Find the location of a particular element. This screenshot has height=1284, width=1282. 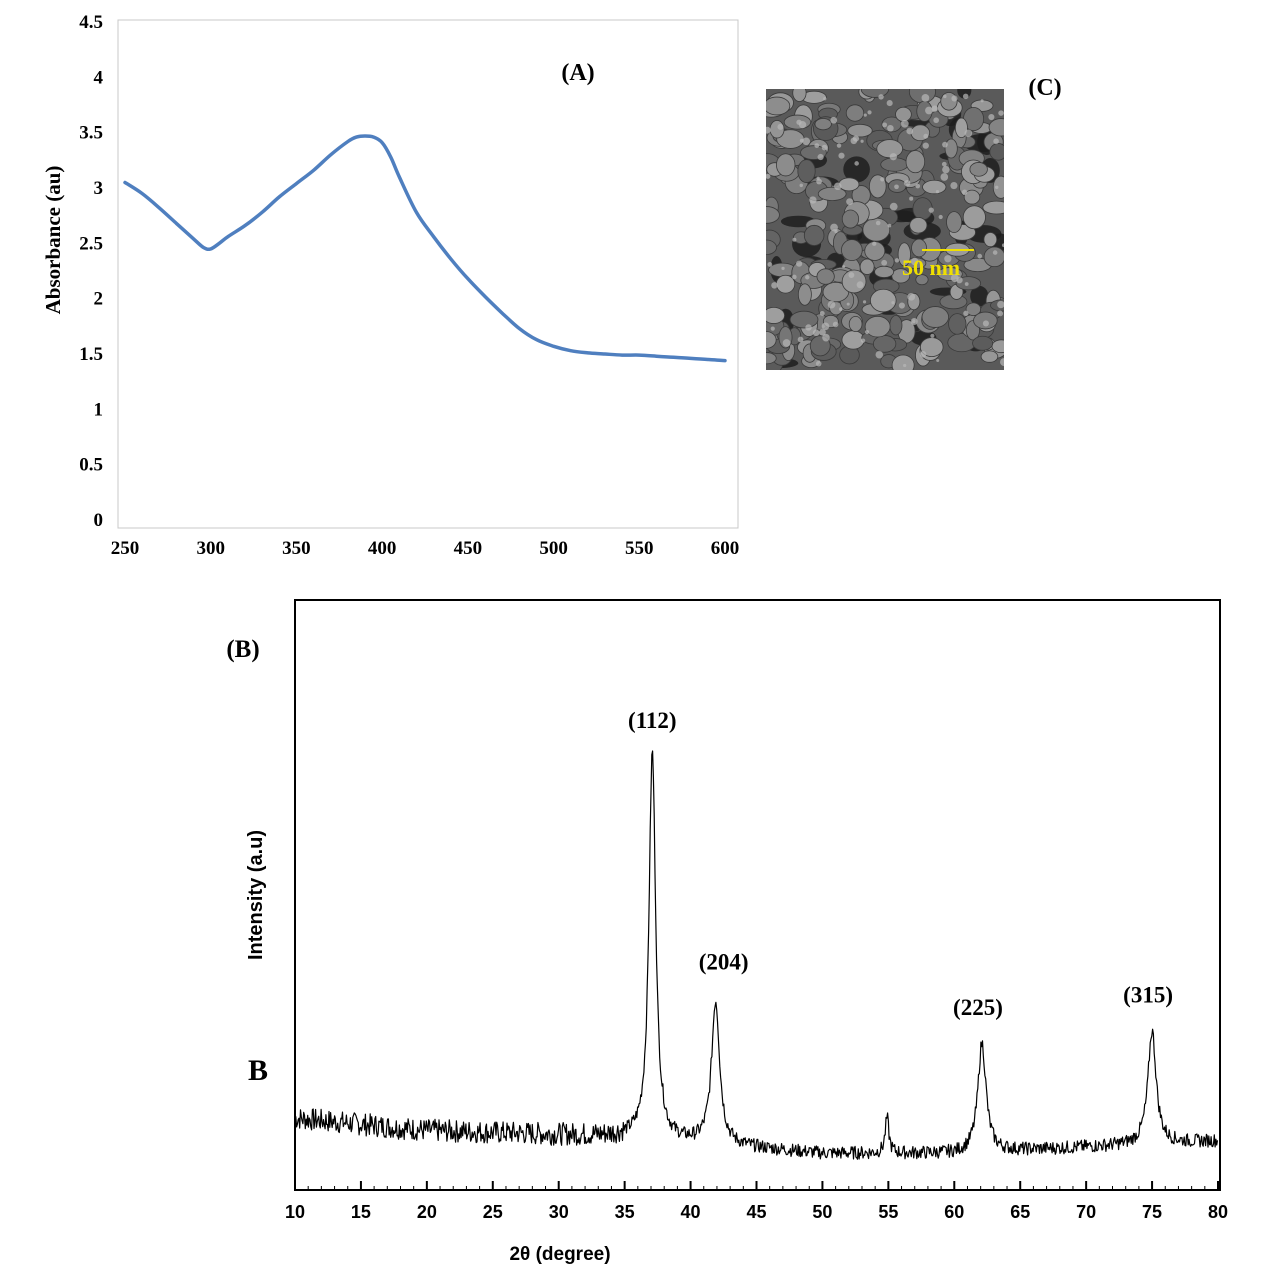

absorbance-x-tick-label: 450 is located at coordinates (468, 548).